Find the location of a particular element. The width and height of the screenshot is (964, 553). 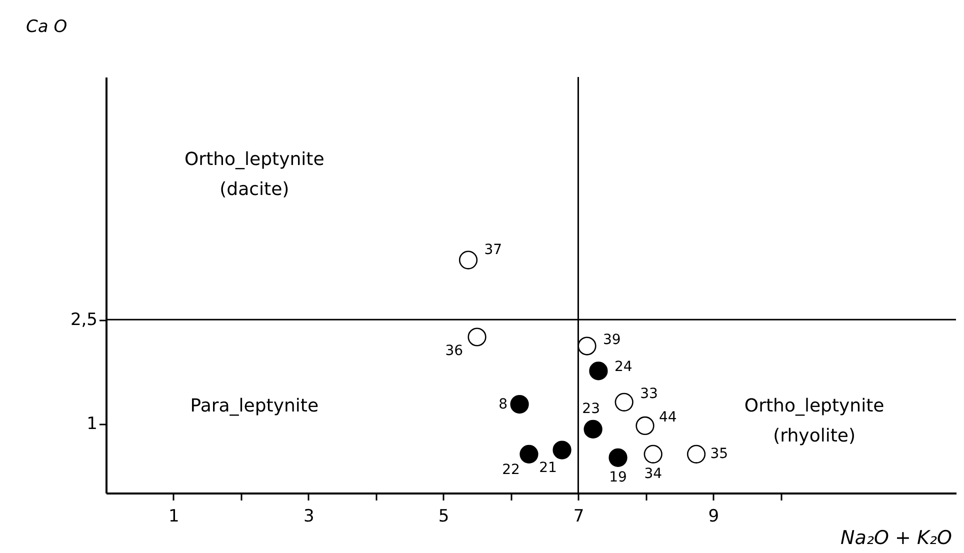

annotation: 35 is located at coordinates (719, 454).